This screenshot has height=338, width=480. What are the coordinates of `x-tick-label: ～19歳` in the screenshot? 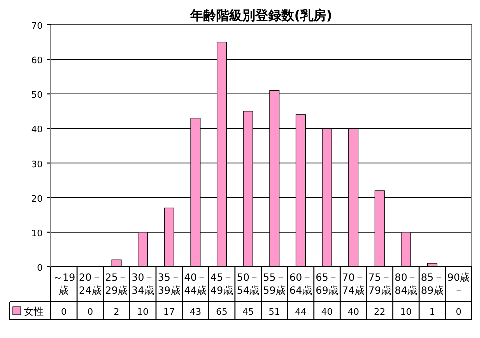 It's located at (64, 285).